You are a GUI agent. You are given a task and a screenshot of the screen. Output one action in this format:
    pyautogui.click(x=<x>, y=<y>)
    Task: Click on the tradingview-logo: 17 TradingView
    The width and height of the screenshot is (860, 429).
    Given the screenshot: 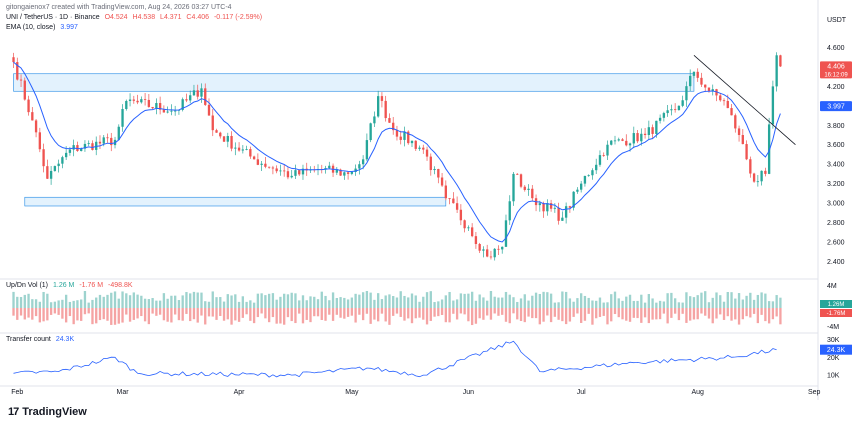 What is the action you would take?
    pyautogui.click(x=47, y=412)
    